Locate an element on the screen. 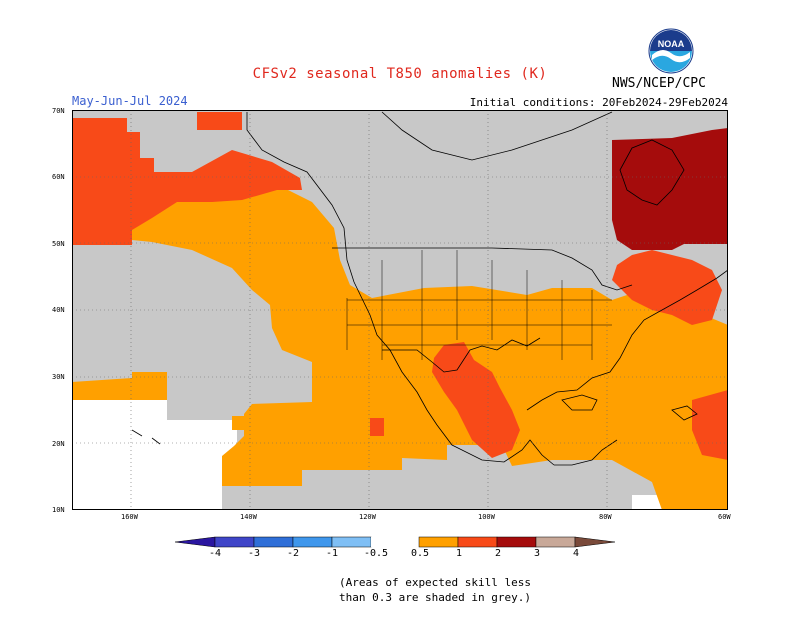 The height and width of the screenshot is (618, 800). colorbar-label-3: 3 is located at coordinates (537, 553).